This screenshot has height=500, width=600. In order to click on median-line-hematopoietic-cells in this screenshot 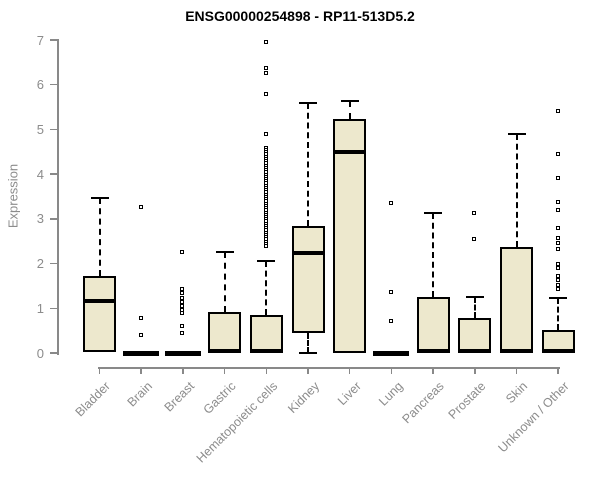, I will do `click(266, 350)`.